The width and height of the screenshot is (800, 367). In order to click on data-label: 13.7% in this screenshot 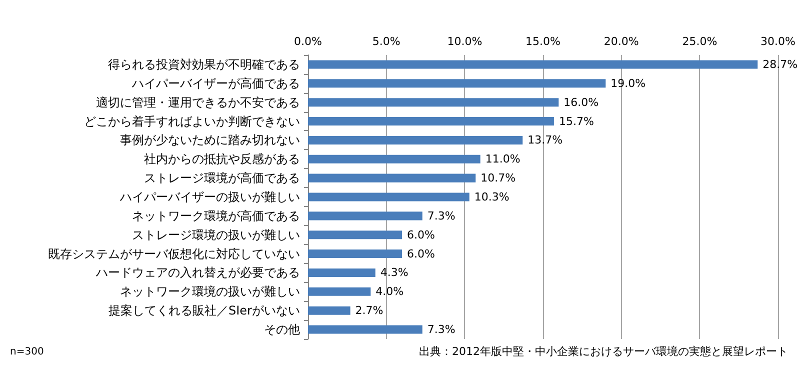, I will do `click(545, 140)`.